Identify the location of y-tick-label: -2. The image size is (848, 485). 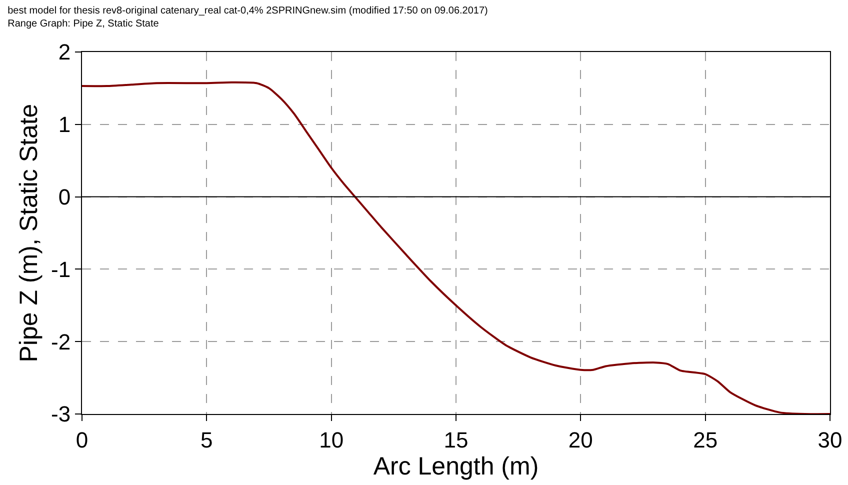
(61, 341).